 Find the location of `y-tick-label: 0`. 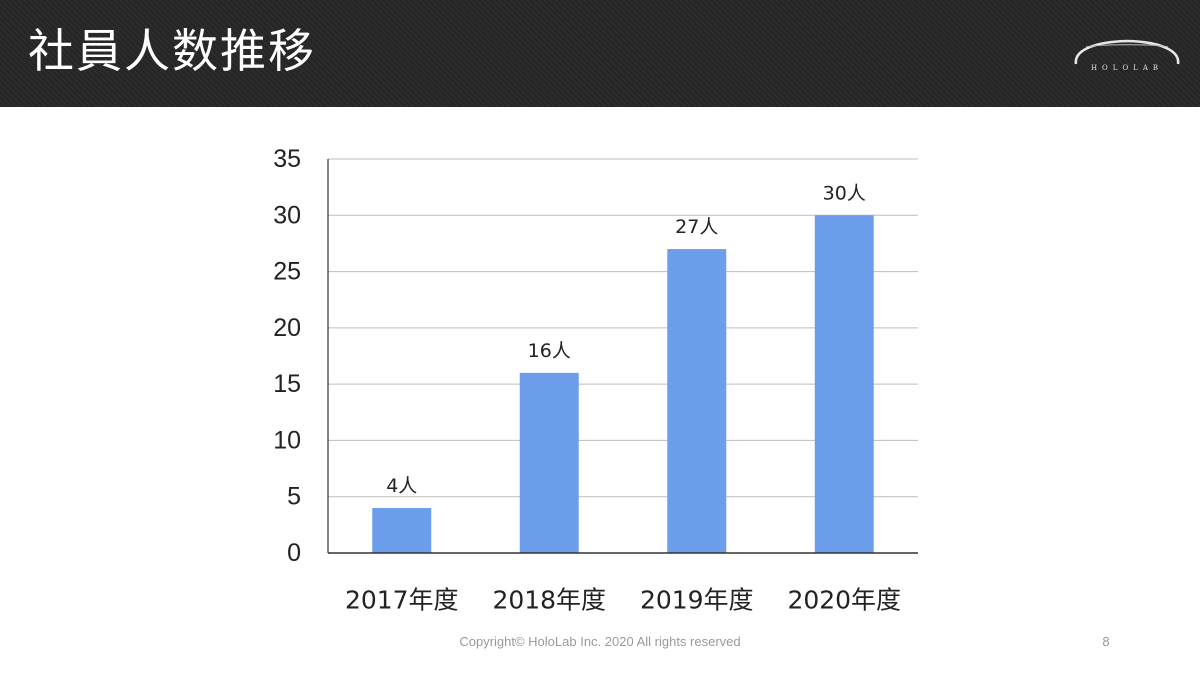

y-tick-label: 0 is located at coordinates (294, 553).